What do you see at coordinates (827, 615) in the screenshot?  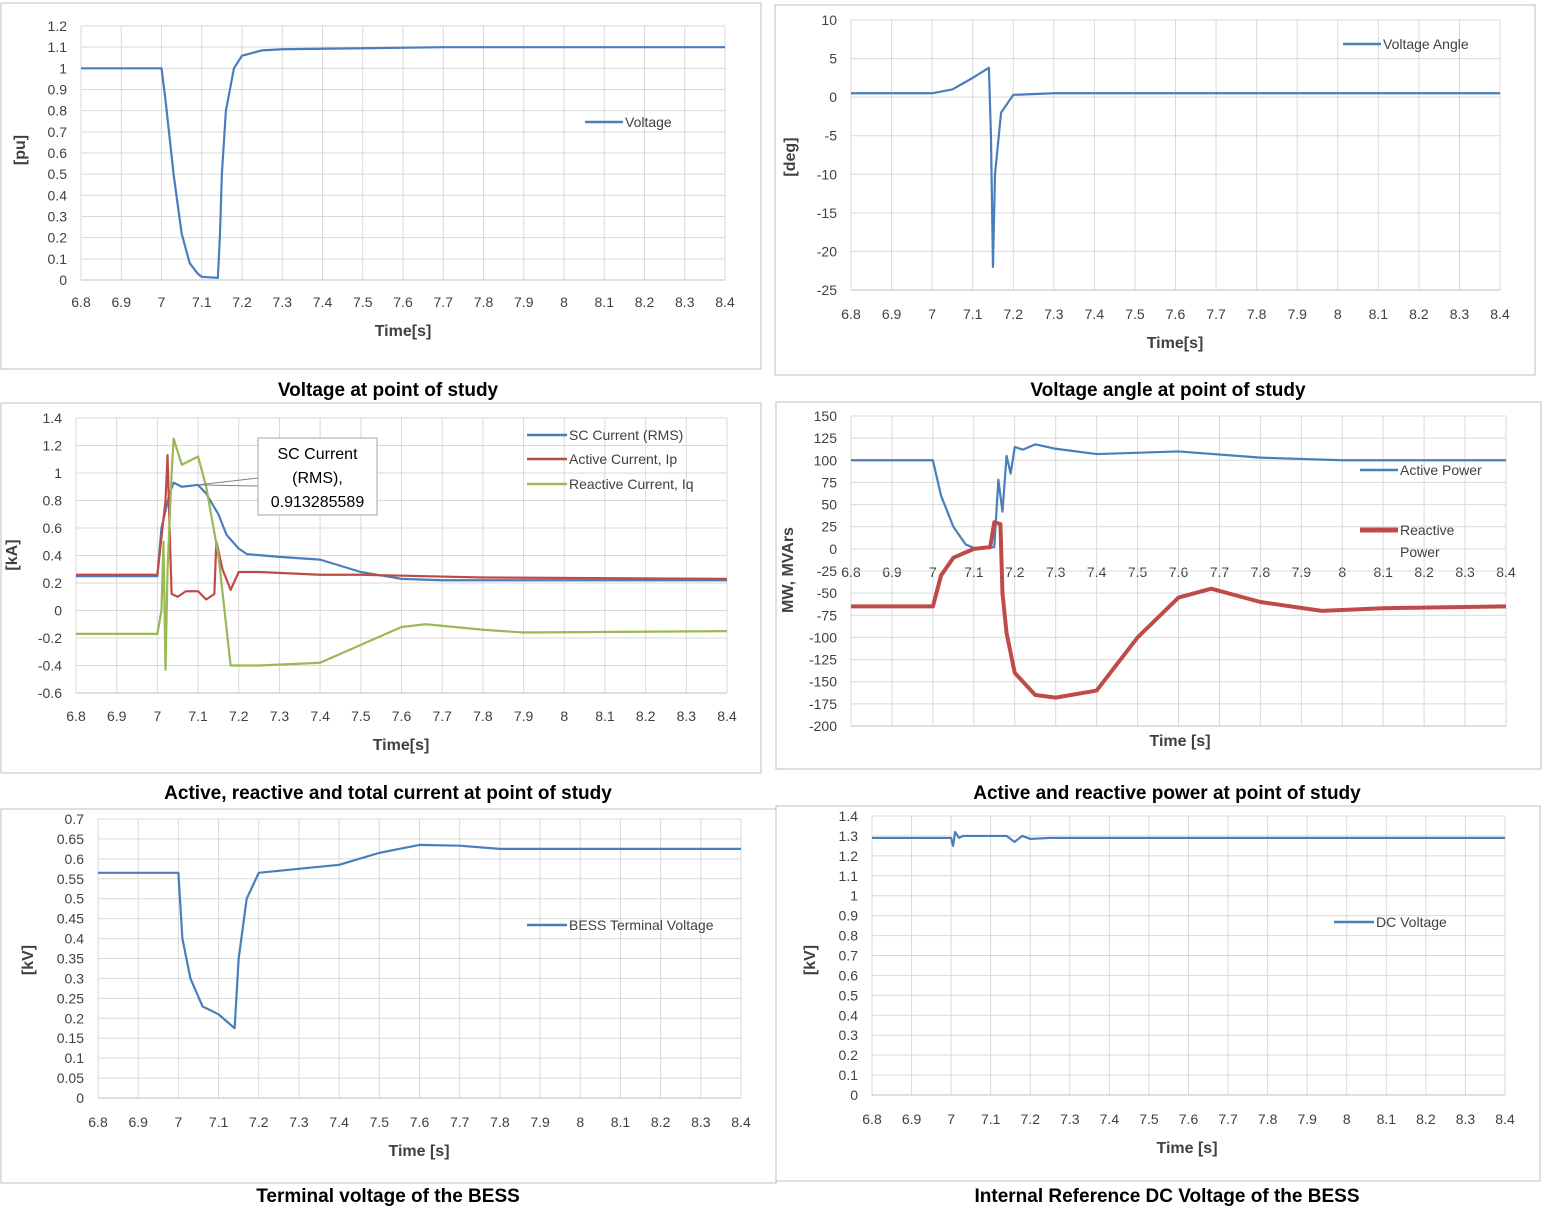 I see `y-tick-label: -75` at bounding box center [827, 615].